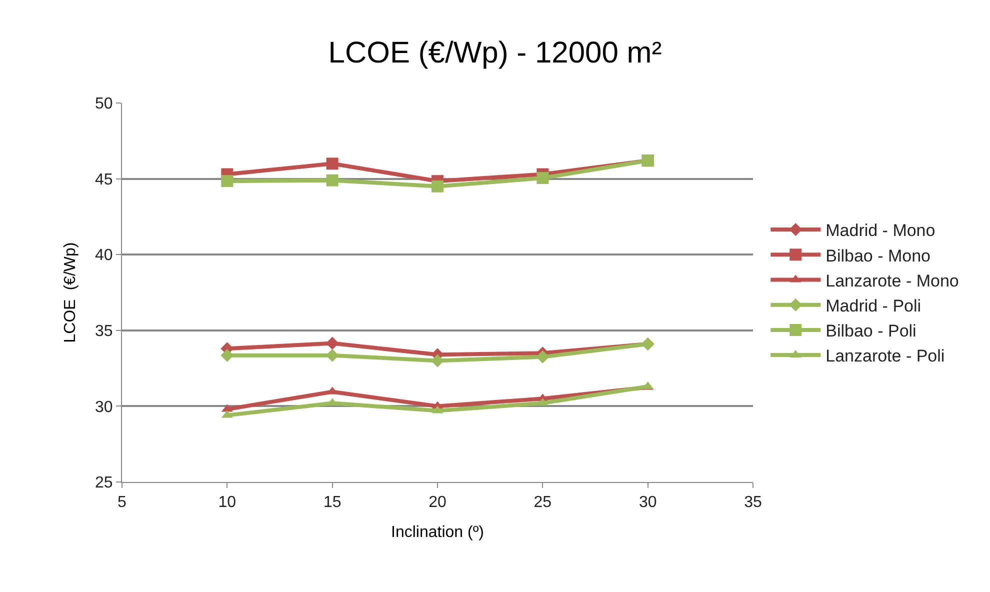 The height and width of the screenshot is (592, 990). What do you see at coordinates (753, 503) in the screenshot?
I see `x-tick-label: 35` at bounding box center [753, 503].